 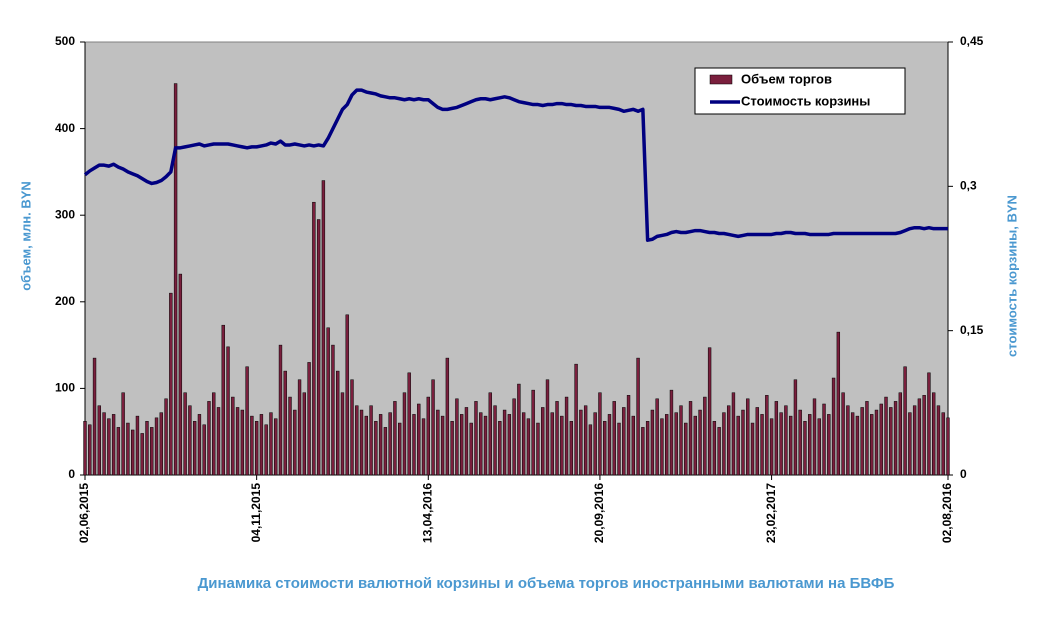 What do you see at coordinates (721, 79) in the screenshot?
I see `legend-swatch` at bounding box center [721, 79].